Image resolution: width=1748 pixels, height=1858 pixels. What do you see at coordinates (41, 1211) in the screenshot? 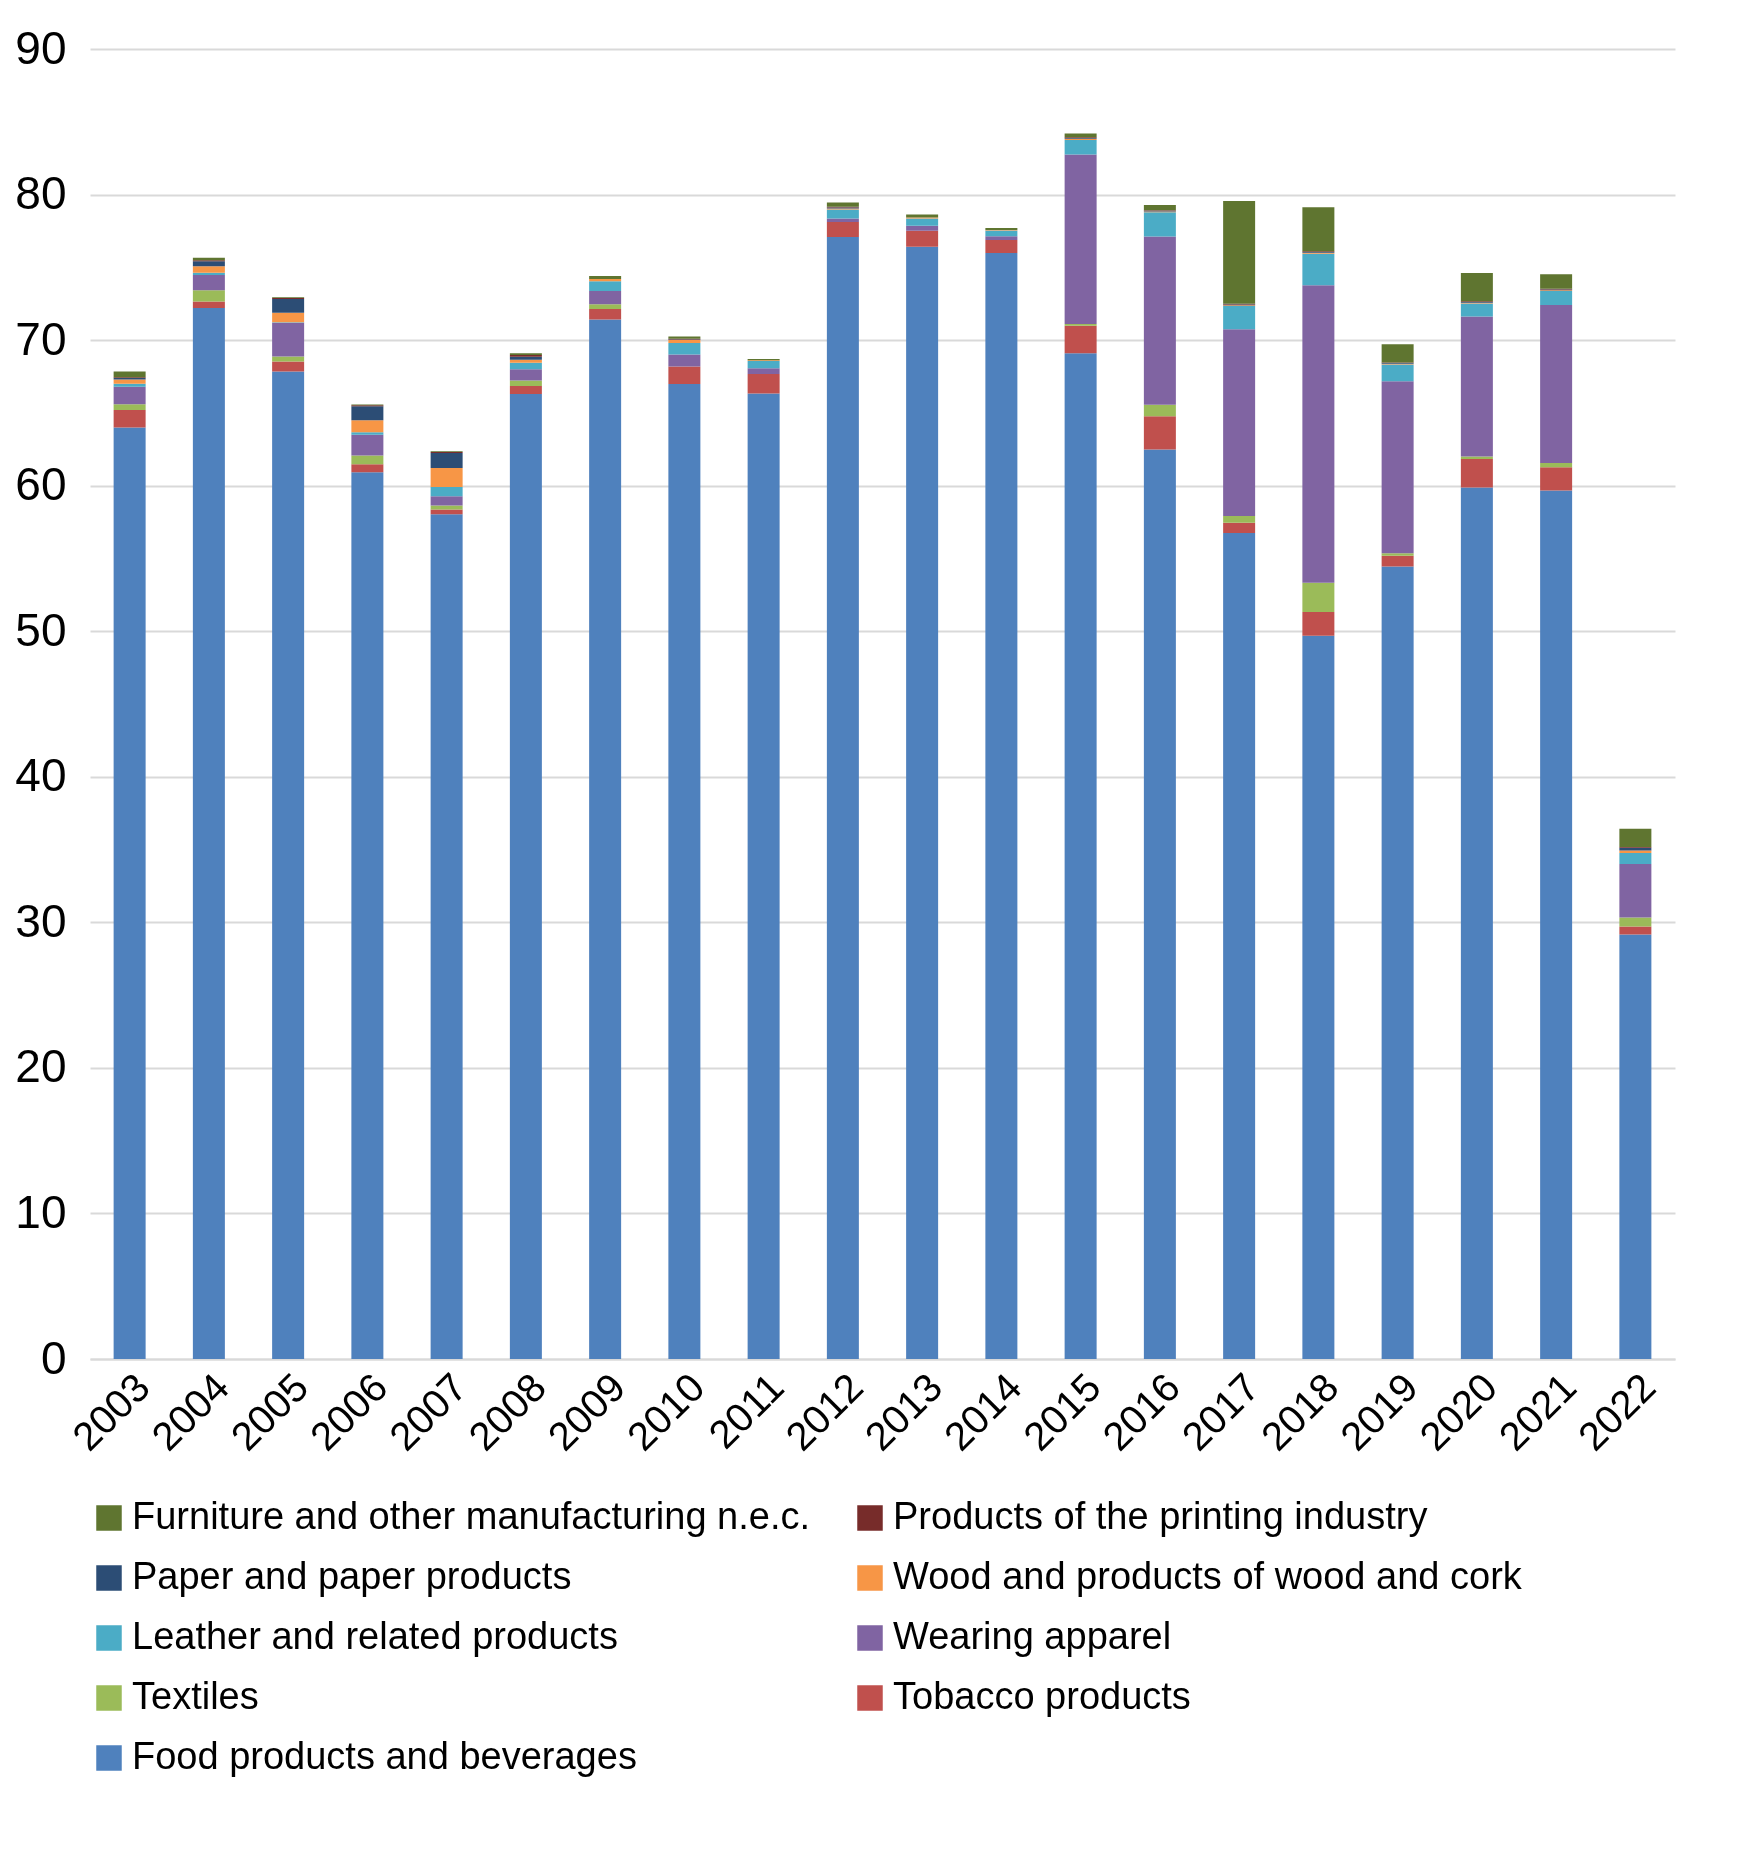
I see `y-tick-label: 10` at bounding box center [41, 1211].